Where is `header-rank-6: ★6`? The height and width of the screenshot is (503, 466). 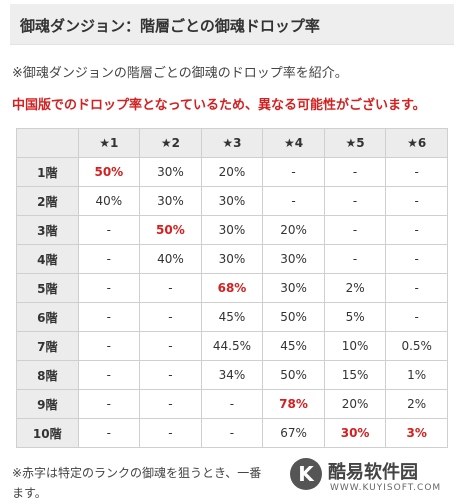
header-rank-6: ★6 is located at coordinates (416, 143).